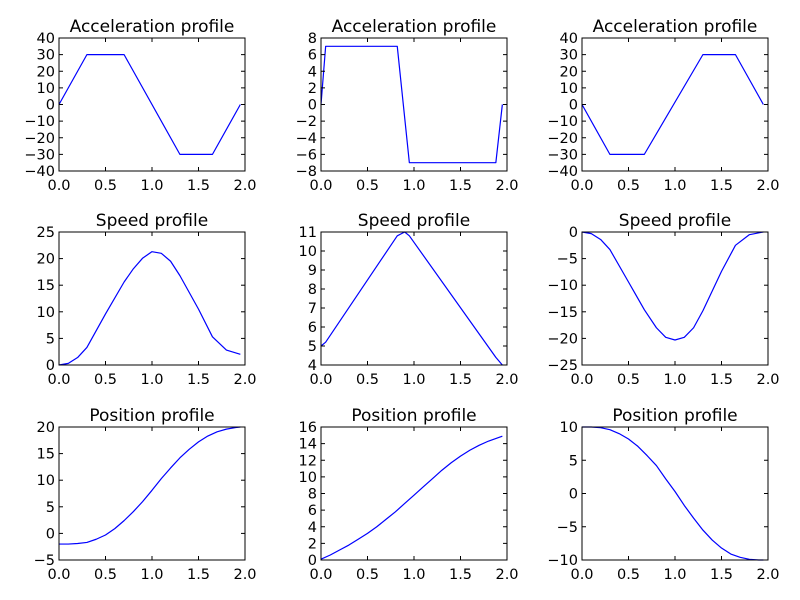 The width and height of the screenshot is (800, 600). What do you see at coordinates (198, 380) in the screenshot?
I see `speed-left-xtick-label: 1.5` at bounding box center [198, 380].